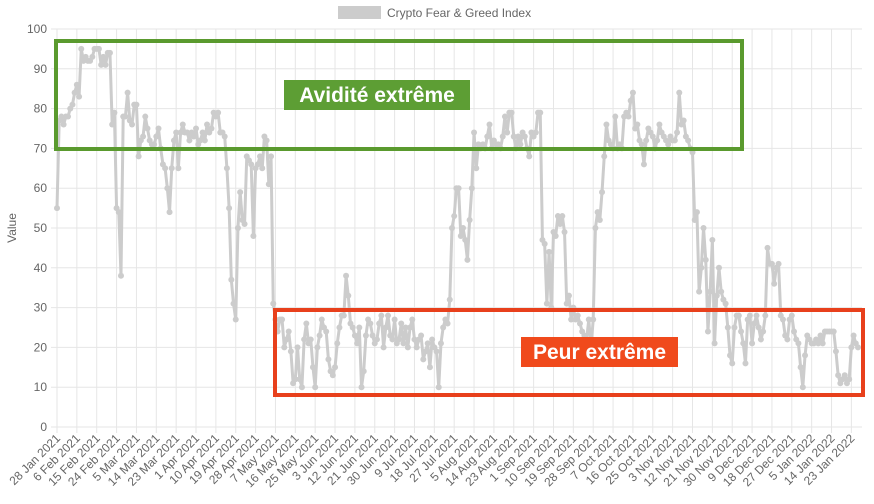 The image size is (874, 504). What do you see at coordinates (41, 268) in the screenshot?
I see `y-tick-label: 40` at bounding box center [41, 268].